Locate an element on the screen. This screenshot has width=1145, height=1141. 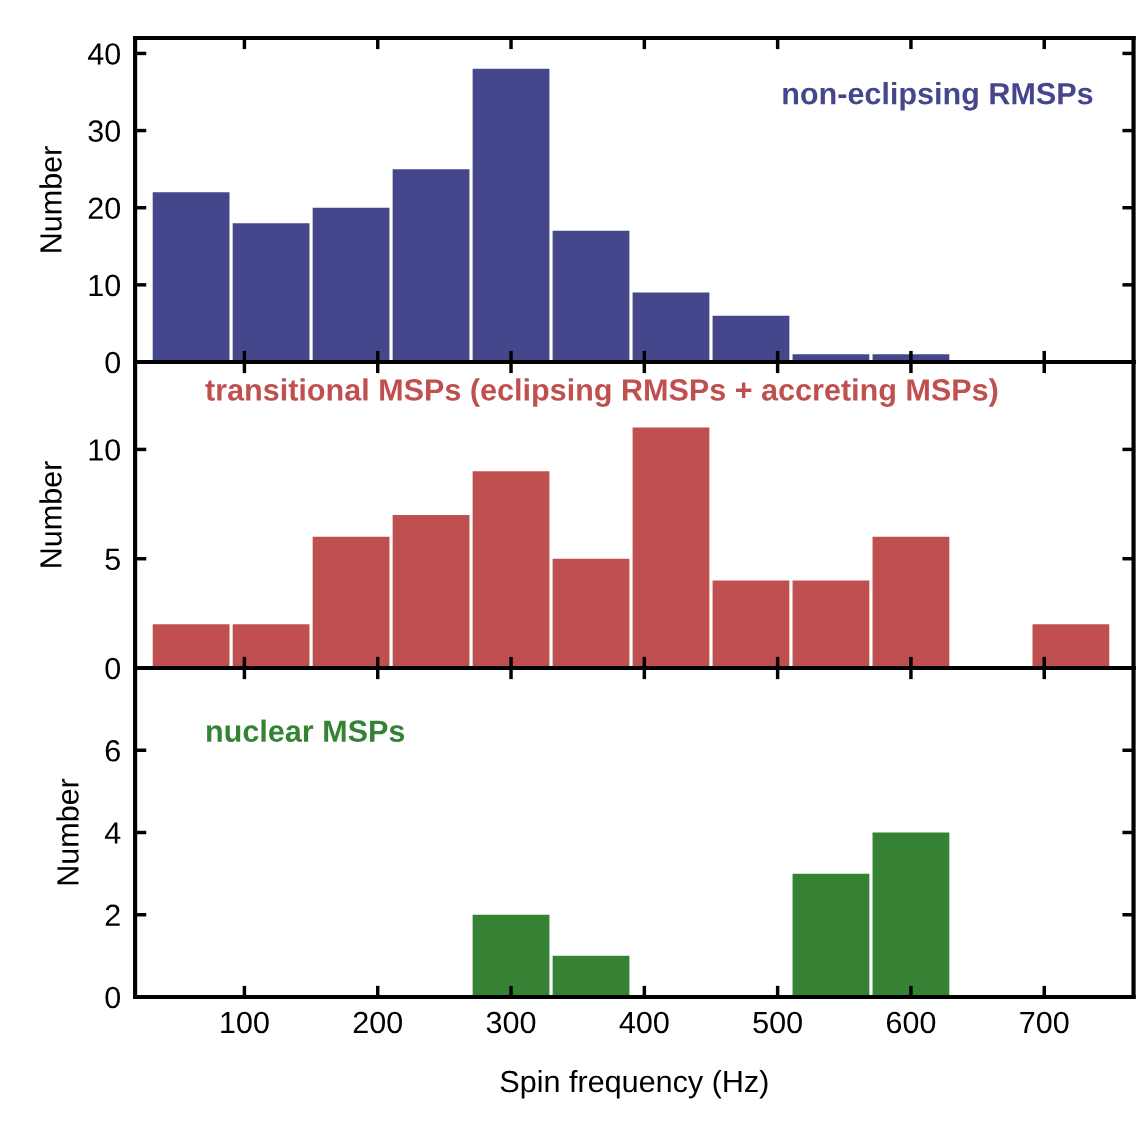
y-tick-label: 30 is located at coordinates (104, 131).